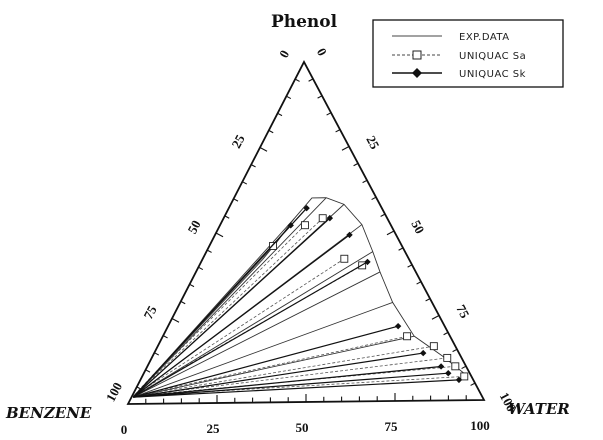  What do you see at coordinates (417, 73) in the screenshot?
I see `legend-marker-sk` at bounding box center [417, 73].